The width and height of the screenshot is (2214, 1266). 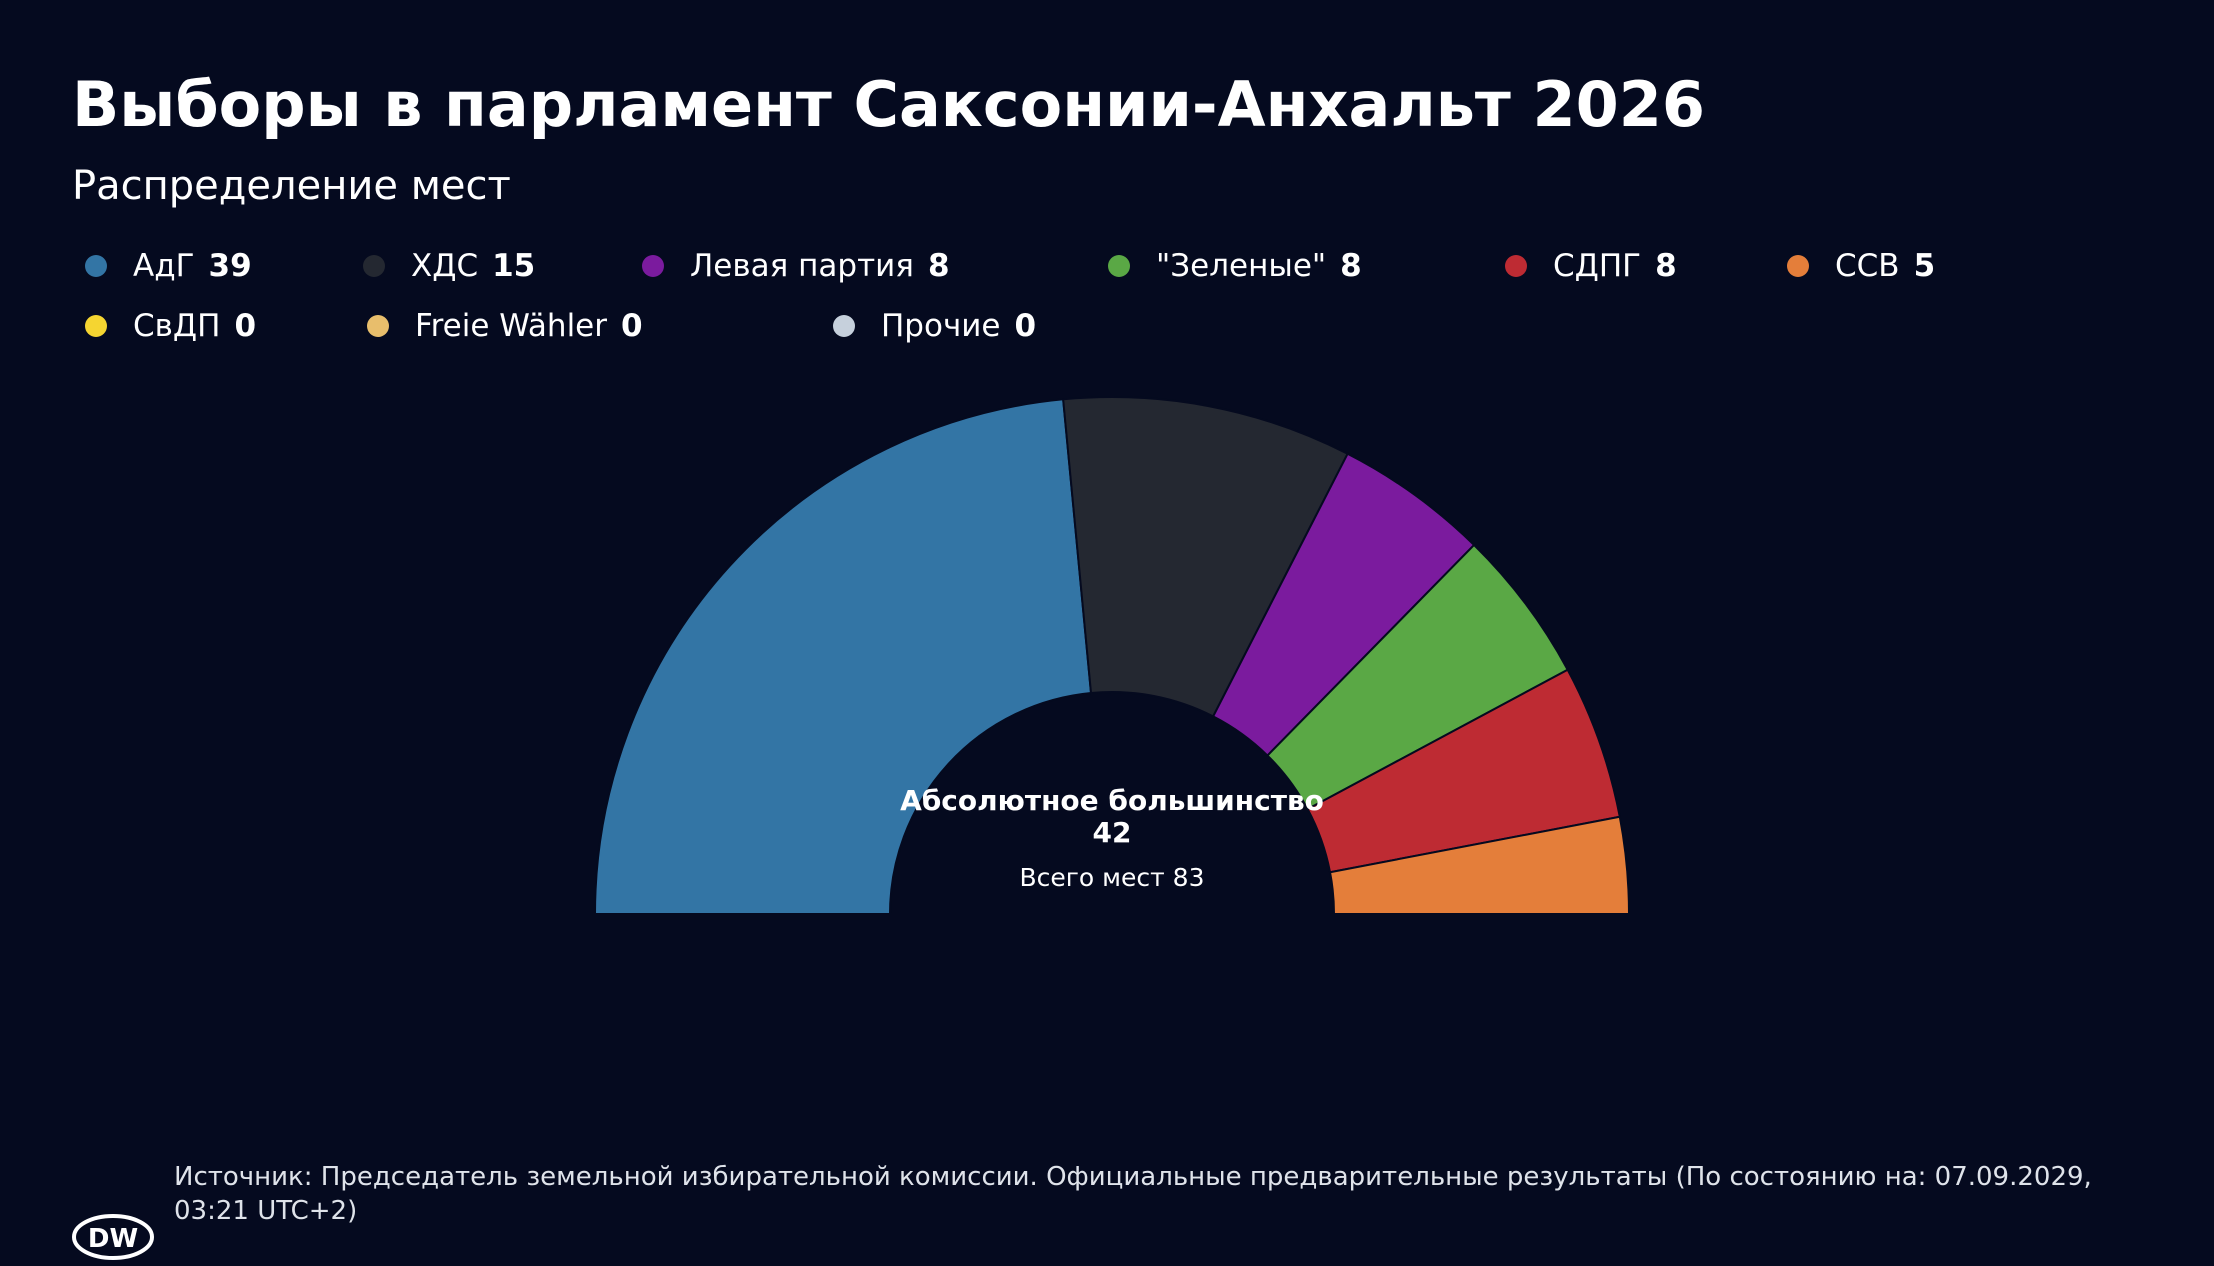 What do you see at coordinates (889, 104) in the screenshot?
I see `chart-title: Выборы в парламент Саксонии-Анхальт 2026` at bounding box center [889, 104].